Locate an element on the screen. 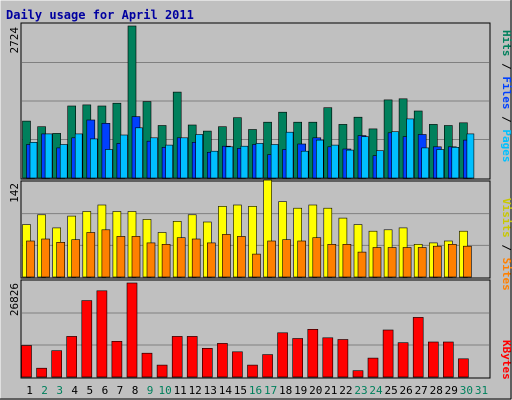  x-tick-label: 15 is located at coordinates (240, 390).